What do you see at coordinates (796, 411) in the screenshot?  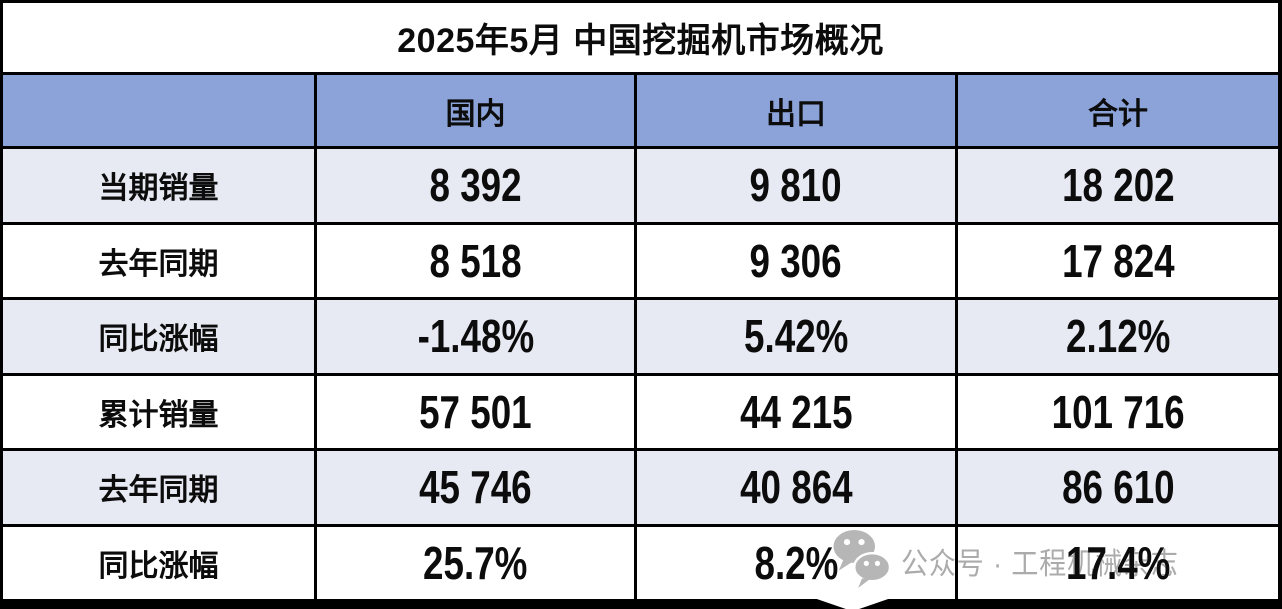 I see `cell-export: 44 215` at bounding box center [796, 411].